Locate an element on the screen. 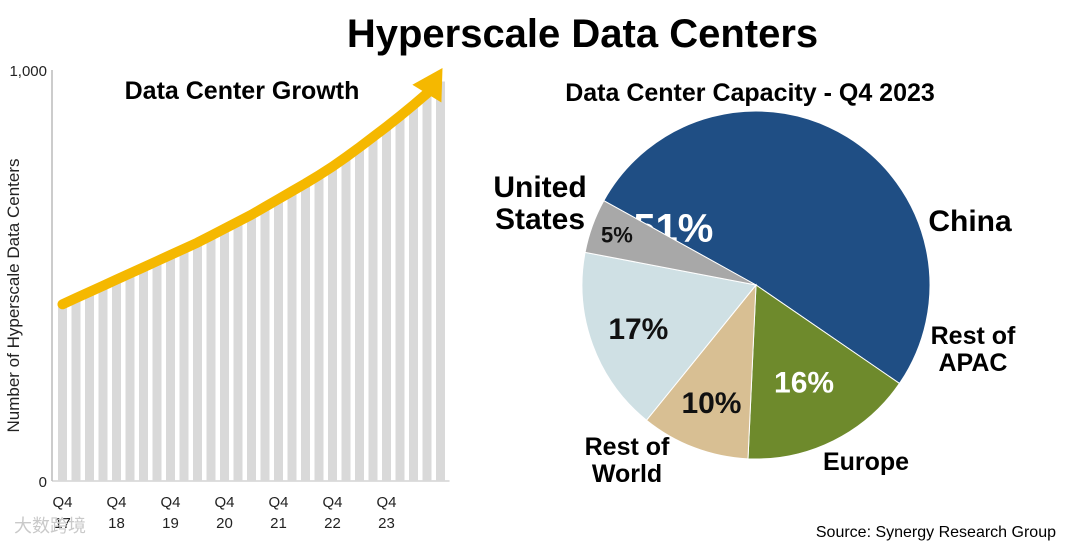 This screenshot has height=546, width=1080. growth-arrow-head is located at coordinates (427, 85).